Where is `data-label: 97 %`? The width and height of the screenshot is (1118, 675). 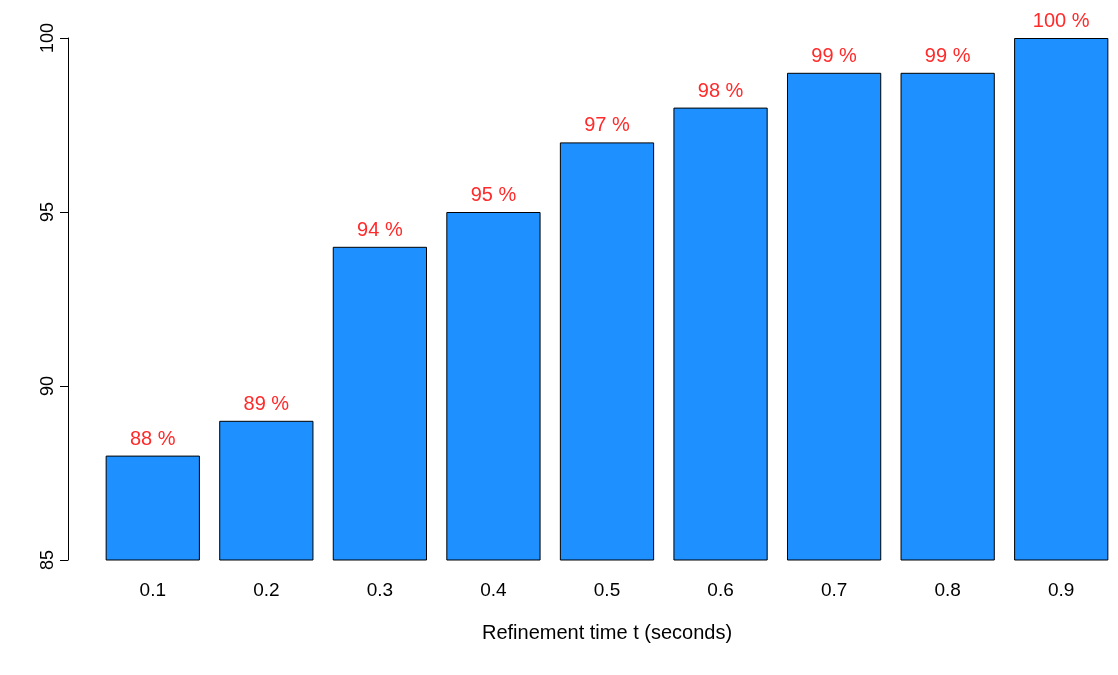 data-label: 97 % is located at coordinates (607, 124).